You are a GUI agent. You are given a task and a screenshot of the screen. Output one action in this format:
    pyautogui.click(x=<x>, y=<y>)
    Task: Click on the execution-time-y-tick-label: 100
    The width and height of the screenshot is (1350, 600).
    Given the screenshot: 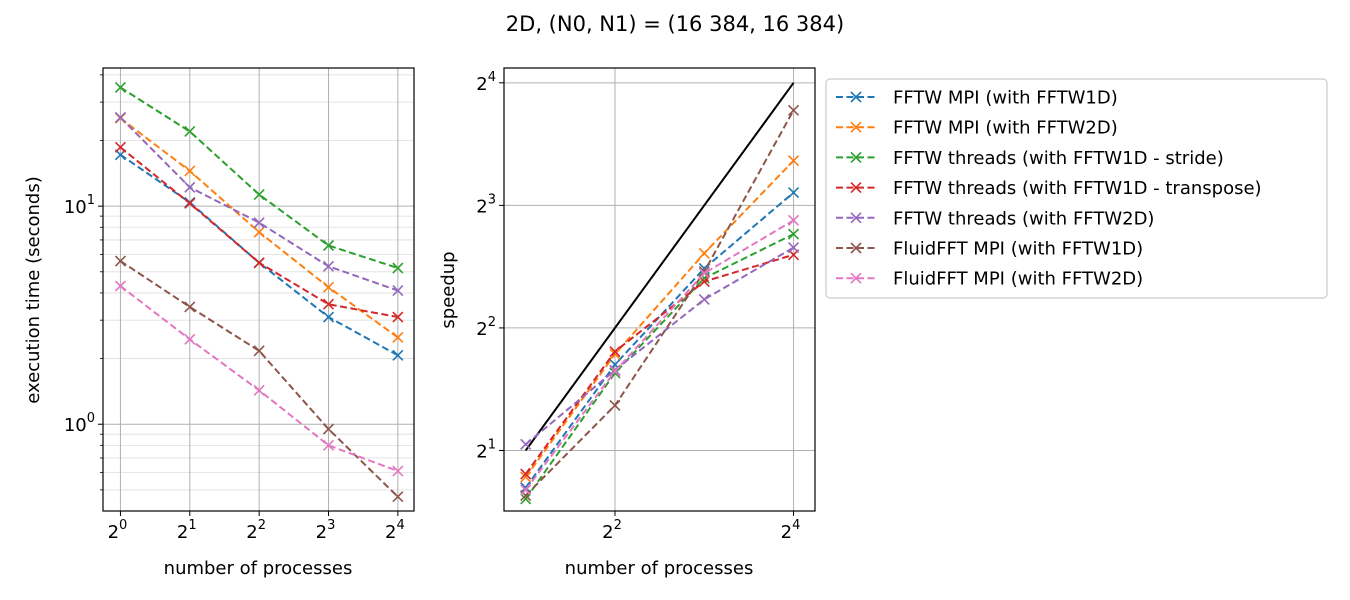 What is the action you would take?
    pyautogui.click(x=79, y=423)
    